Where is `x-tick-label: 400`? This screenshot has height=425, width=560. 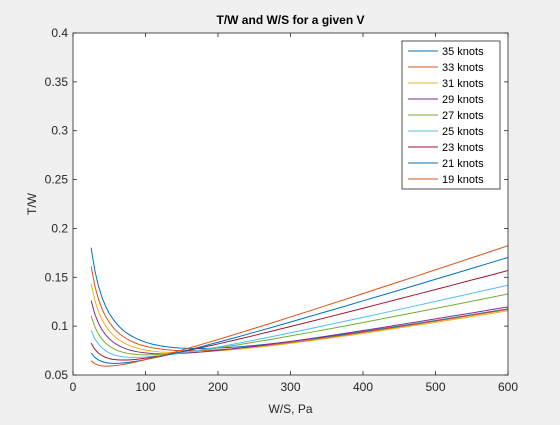 x-tick-label: 400 is located at coordinates (363, 387).